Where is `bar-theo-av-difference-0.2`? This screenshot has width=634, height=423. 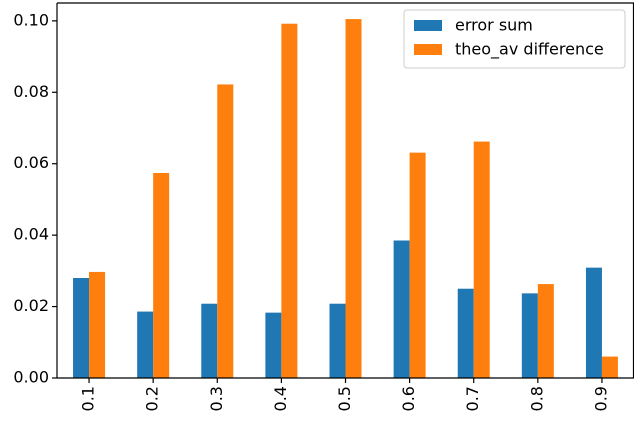 bar-theo-av-difference-0.2 is located at coordinates (161, 275).